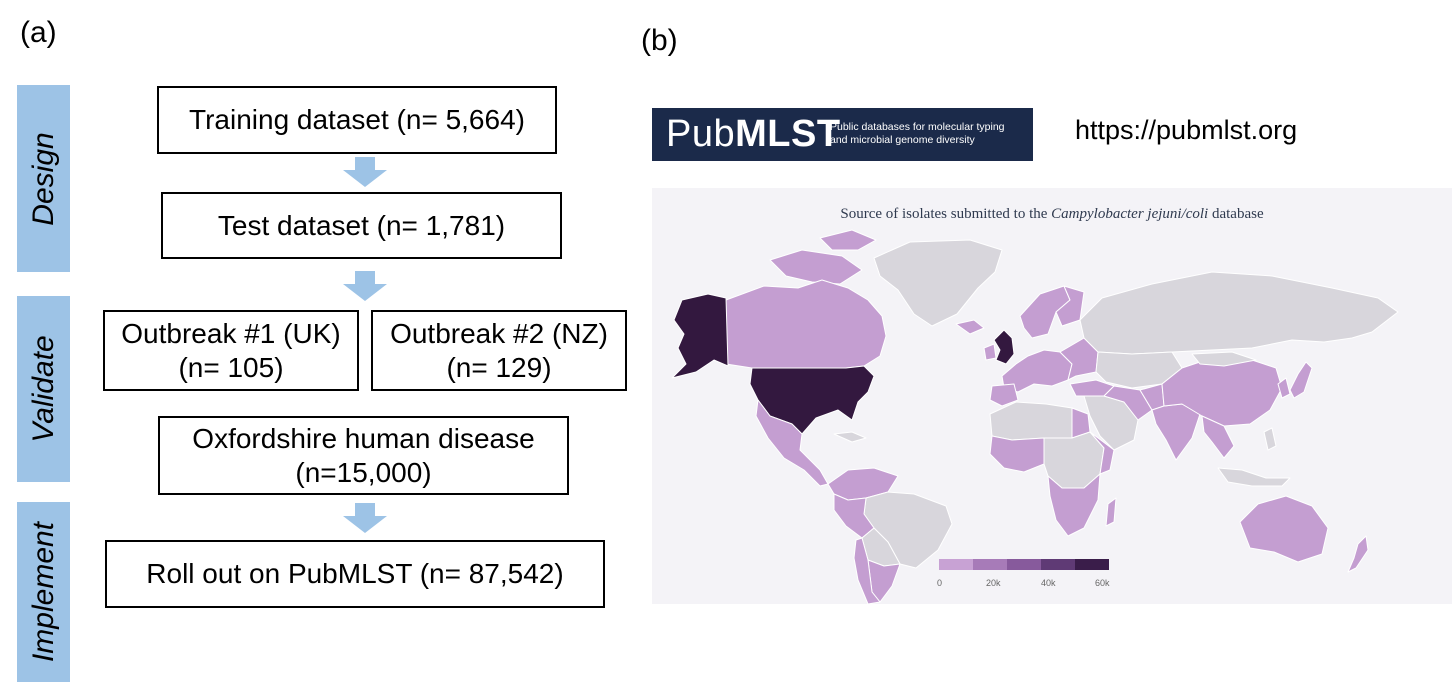  I want to click on rollout-box: Roll out on PubMLST (n= 87,542), so click(355, 574).